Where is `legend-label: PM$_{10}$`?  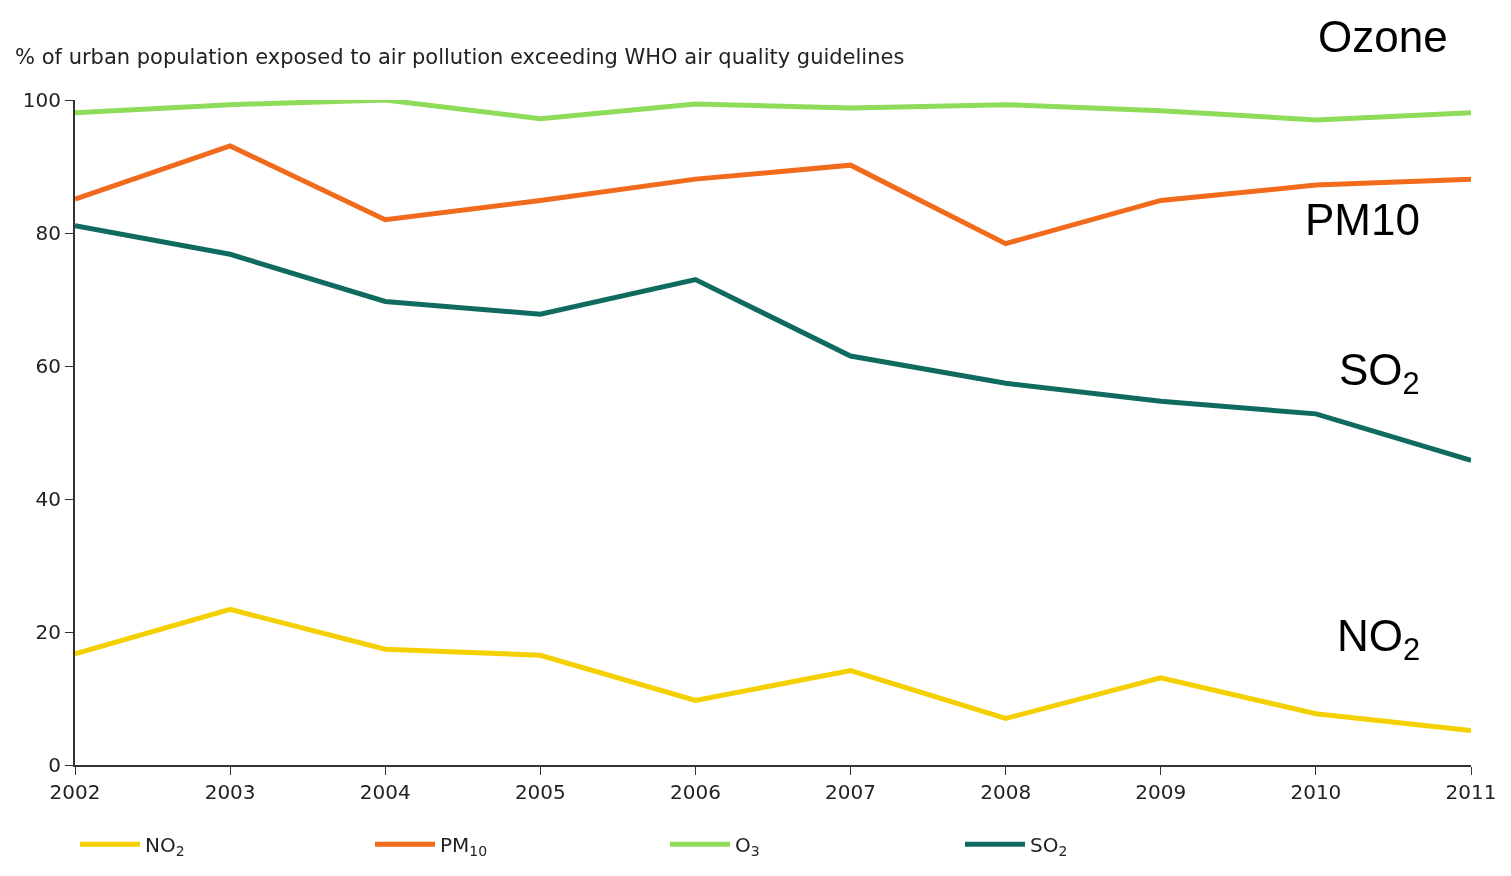 legend-label: PM$_{10}$ is located at coordinates (464, 846).